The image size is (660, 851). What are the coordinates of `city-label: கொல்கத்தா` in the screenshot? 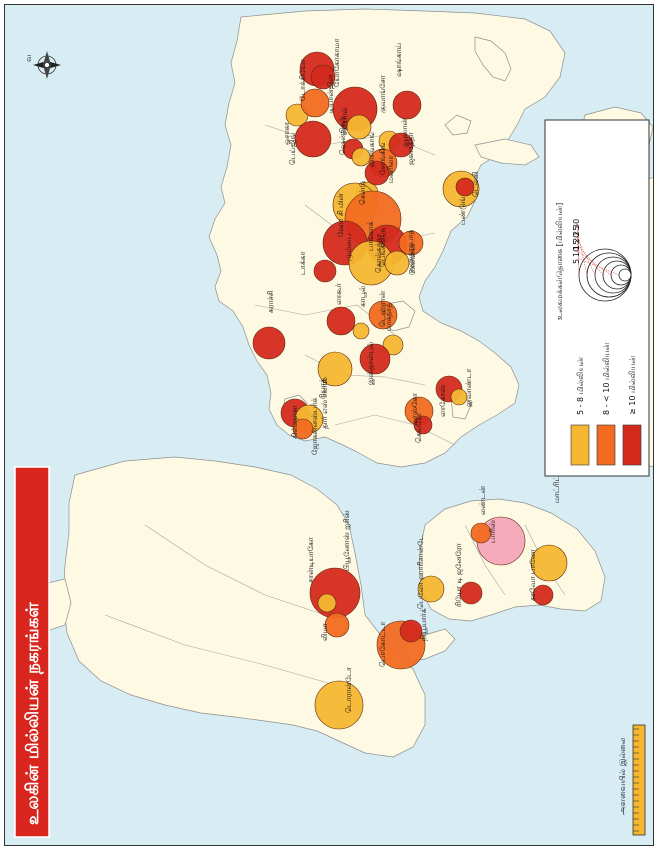 It's located at (378, 253).